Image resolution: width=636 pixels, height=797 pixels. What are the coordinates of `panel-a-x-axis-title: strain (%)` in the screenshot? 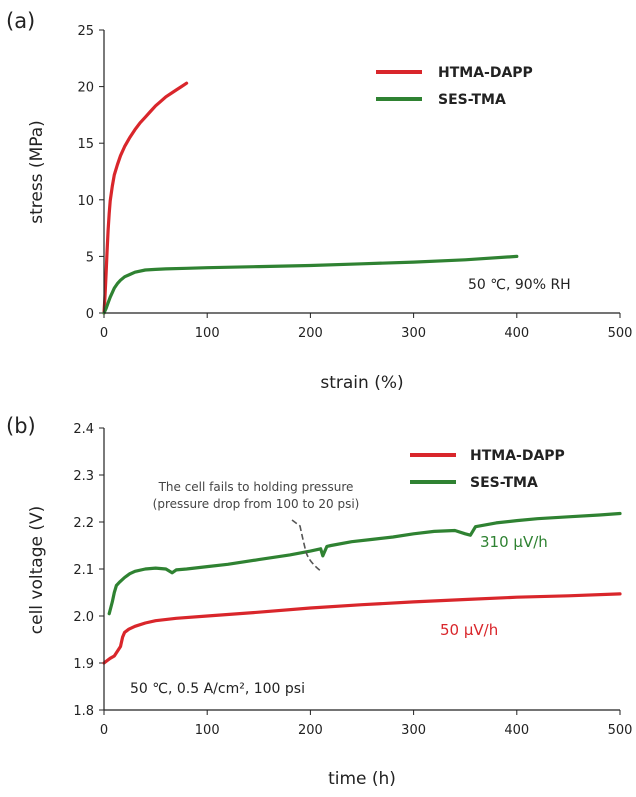 It's located at (361, 383).